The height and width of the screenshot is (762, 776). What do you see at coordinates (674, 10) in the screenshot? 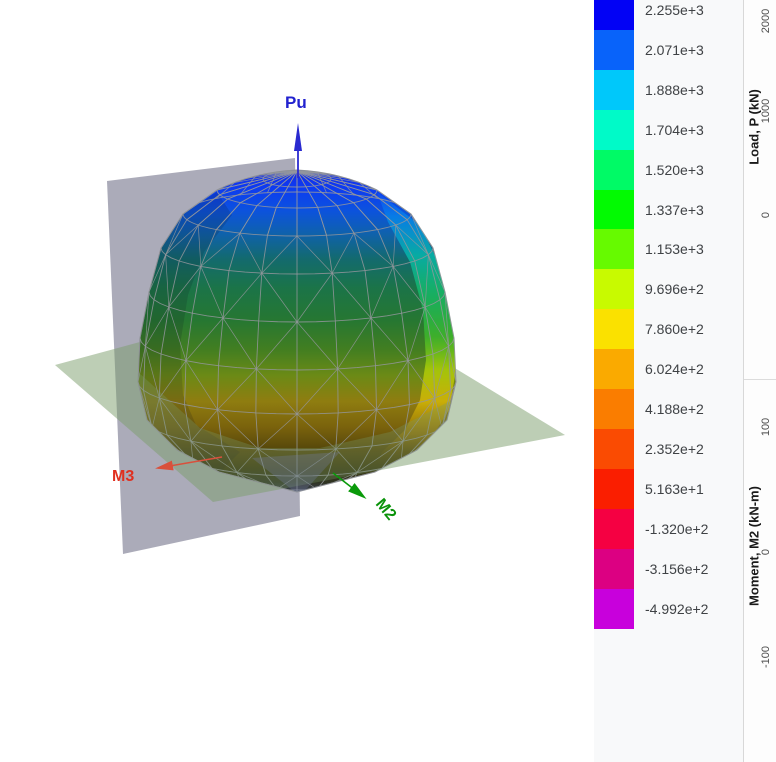
I see `legend-value-label: 2.255e+3` at bounding box center [674, 10].